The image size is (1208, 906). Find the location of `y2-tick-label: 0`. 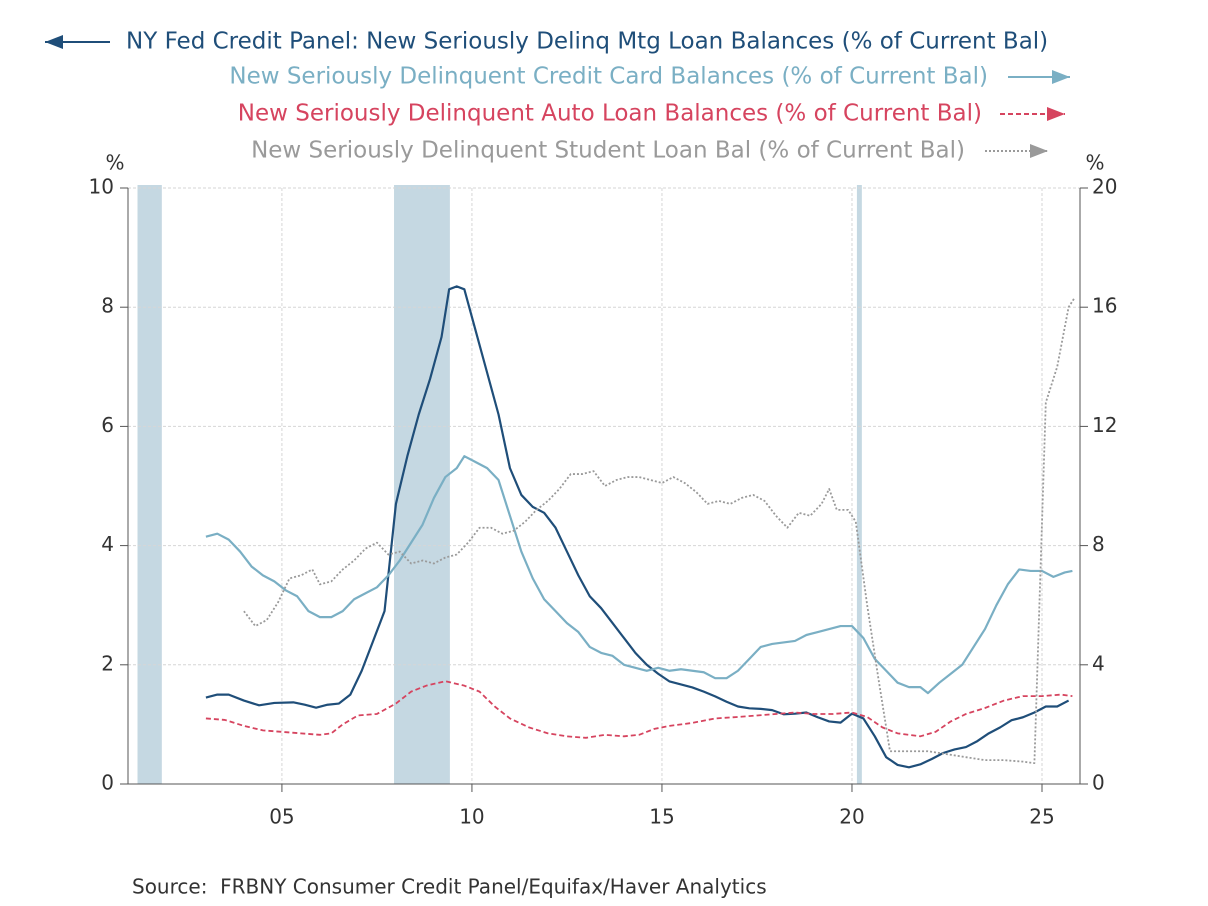

y2-tick-label: 0 is located at coordinates (1098, 783).